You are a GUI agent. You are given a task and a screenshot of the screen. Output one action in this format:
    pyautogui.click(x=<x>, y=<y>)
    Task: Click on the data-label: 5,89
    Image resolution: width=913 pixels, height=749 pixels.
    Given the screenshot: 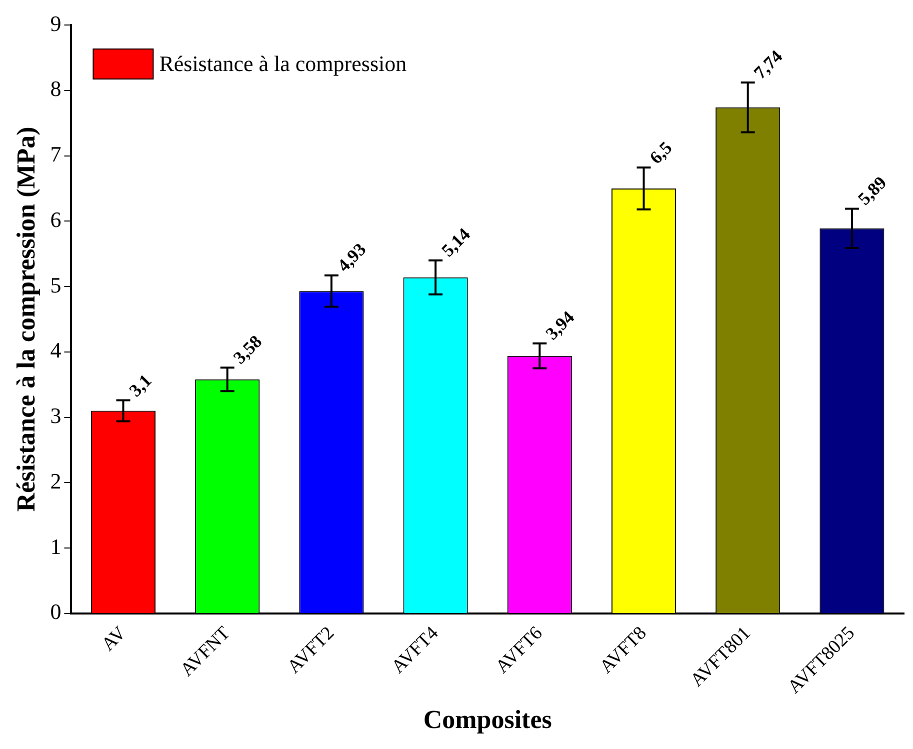 What is the action you would take?
    pyautogui.click(x=872, y=190)
    